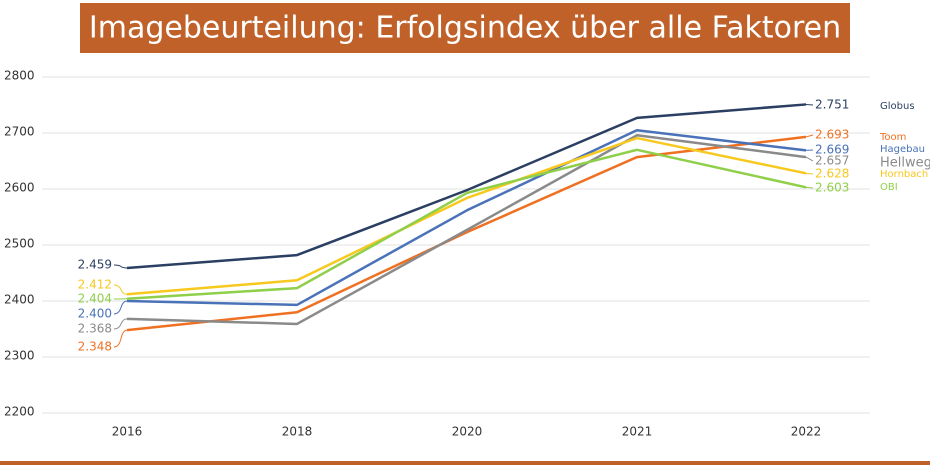  What do you see at coordinates (832, 150) in the screenshot?
I see `data-label: 2.669` at bounding box center [832, 150].